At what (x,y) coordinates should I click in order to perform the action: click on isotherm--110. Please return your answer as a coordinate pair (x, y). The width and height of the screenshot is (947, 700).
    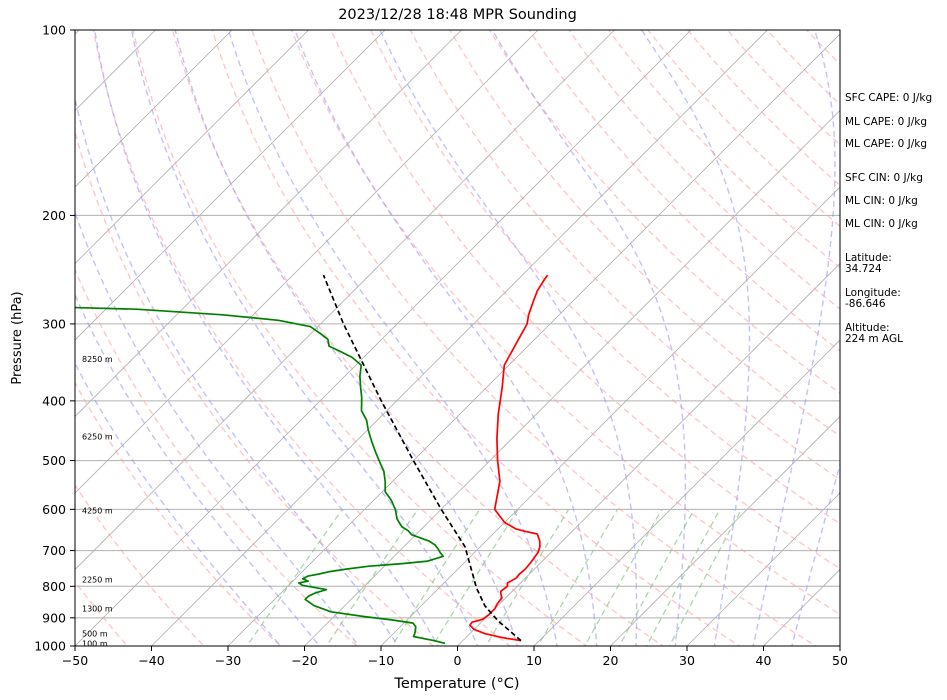
    Looking at the image, I should click on (154, 109).